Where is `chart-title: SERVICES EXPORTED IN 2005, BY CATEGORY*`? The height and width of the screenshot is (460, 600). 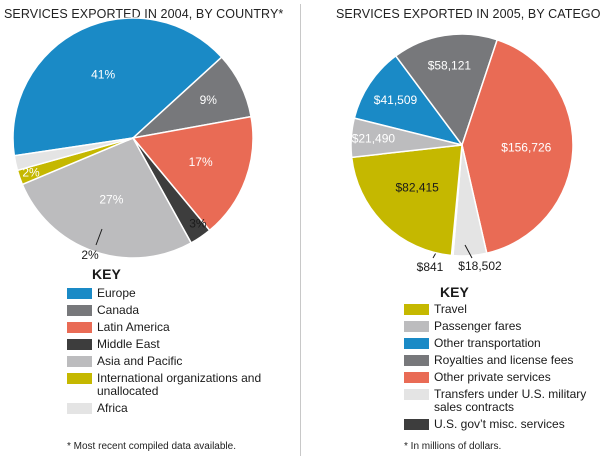 chart-title: SERVICES EXPORTED IN 2005, BY CATEGORY* is located at coordinates (468, 14).